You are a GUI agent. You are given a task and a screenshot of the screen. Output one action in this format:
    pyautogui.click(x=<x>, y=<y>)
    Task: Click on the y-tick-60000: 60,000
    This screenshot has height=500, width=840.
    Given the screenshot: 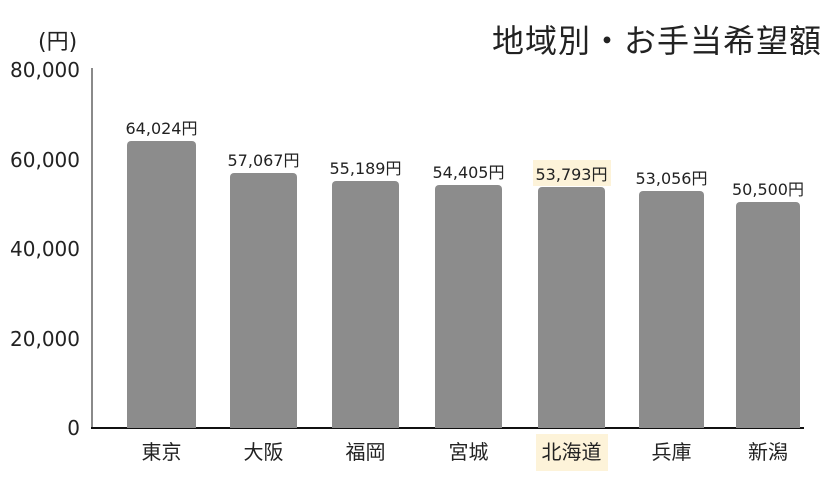 What is the action you would take?
    pyautogui.click(x=45, y=160)
    